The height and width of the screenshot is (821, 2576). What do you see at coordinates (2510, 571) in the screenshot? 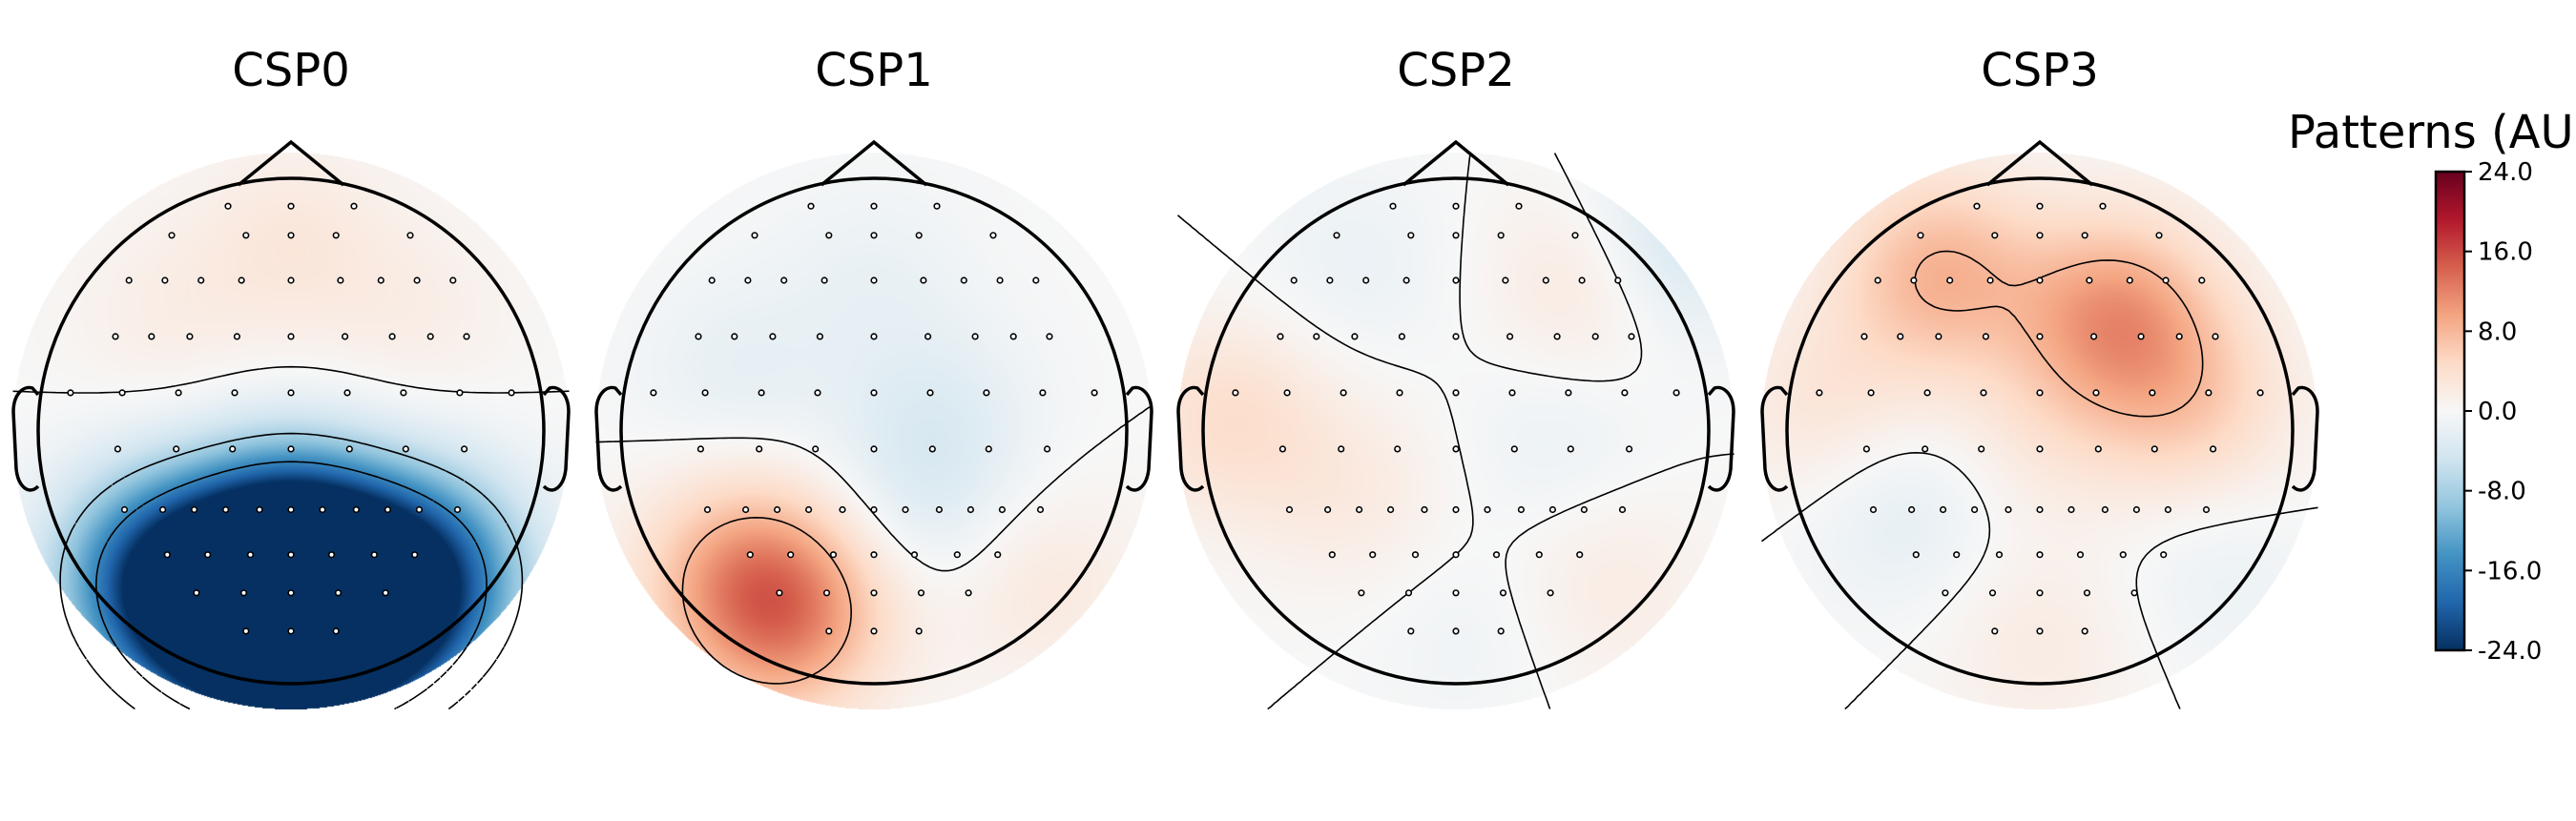
I see `colorbar-tick-label: -16.0` at bounding box center [2510, 571].